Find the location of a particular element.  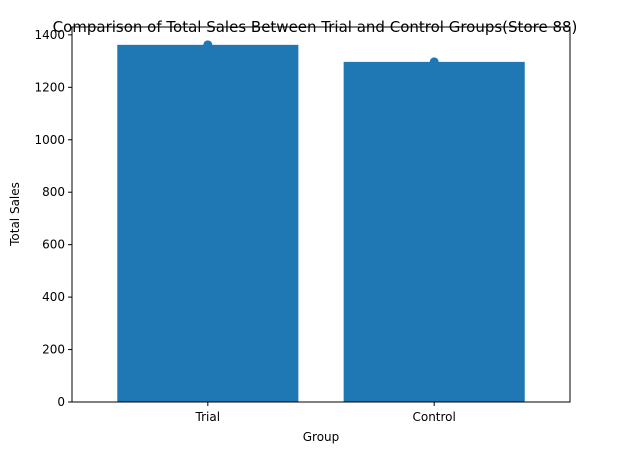

x-tick-label: Trial is located at coordinates (208, 417).